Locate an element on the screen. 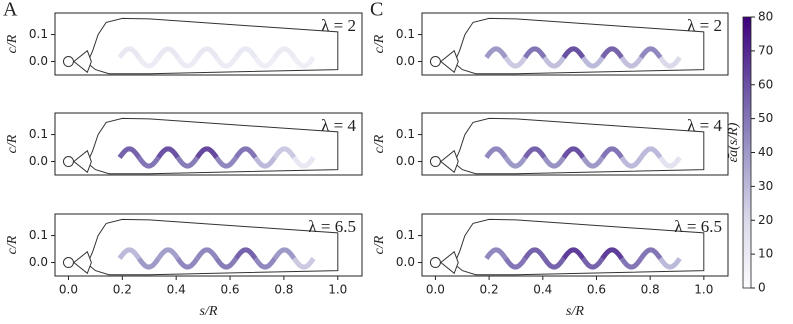 The image size is (793, 324). panel-letter: A is located at coordinates (10, 10).